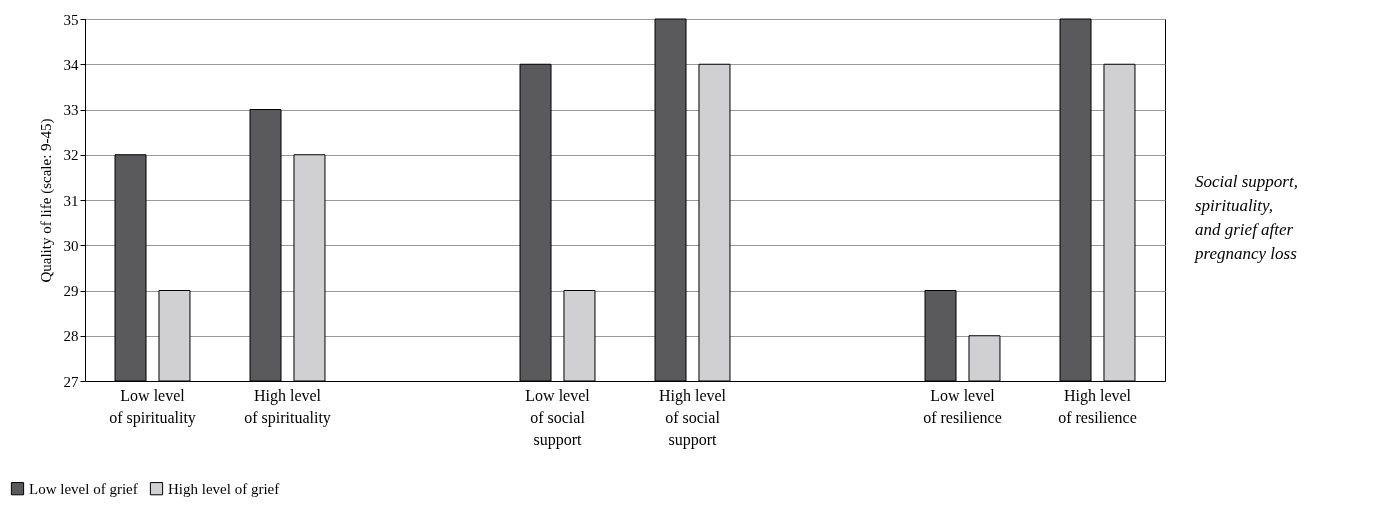 This screenshot has width=1386, height=505. Describe the element at coordinates (152, 406) in the screenshot. I see `x-tick-label: Low level of spirituality` at that location.